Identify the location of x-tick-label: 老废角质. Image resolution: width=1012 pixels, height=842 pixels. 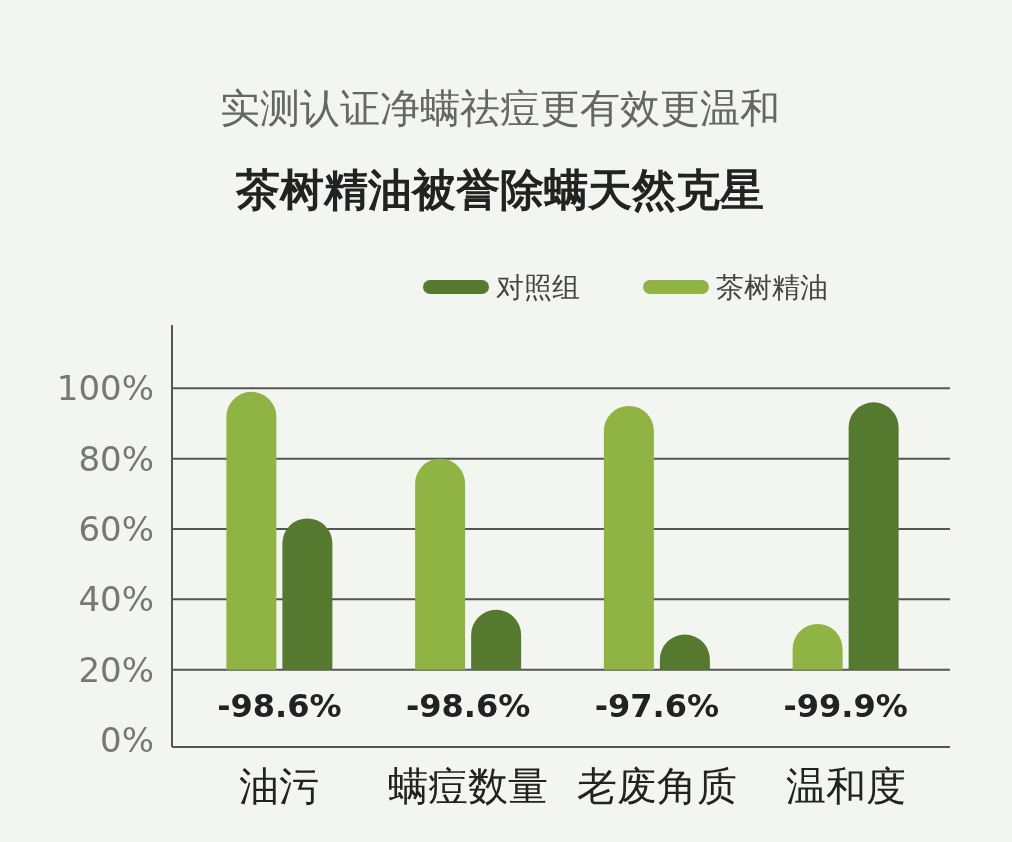
(656, 786).